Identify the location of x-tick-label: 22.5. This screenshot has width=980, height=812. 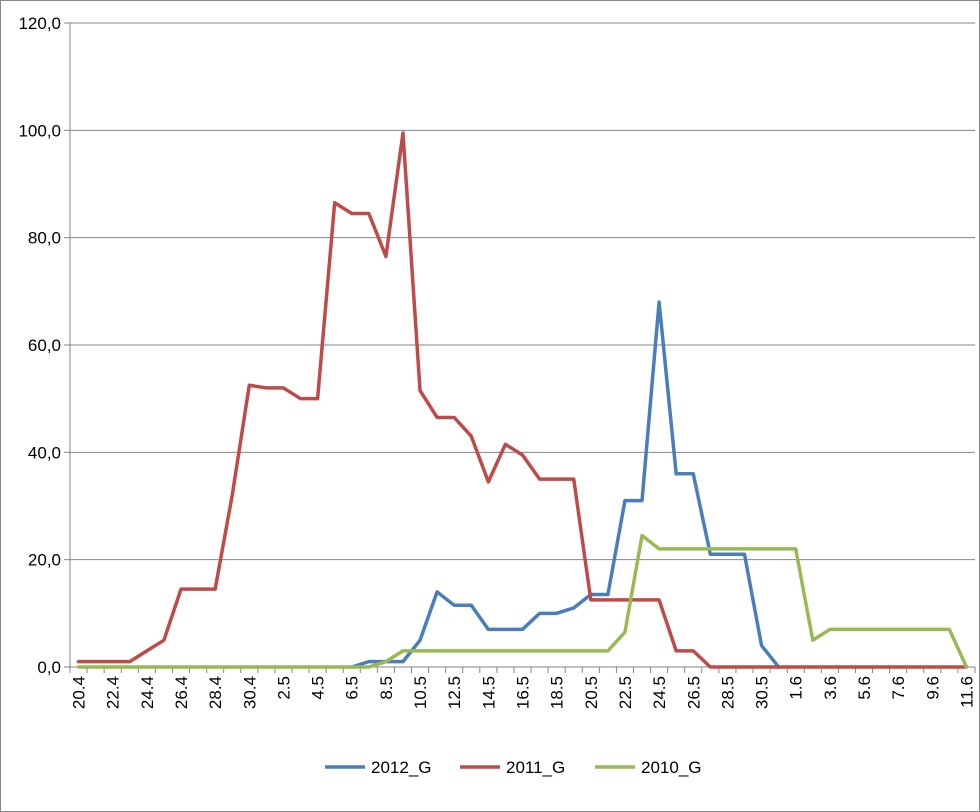
(625, 692).